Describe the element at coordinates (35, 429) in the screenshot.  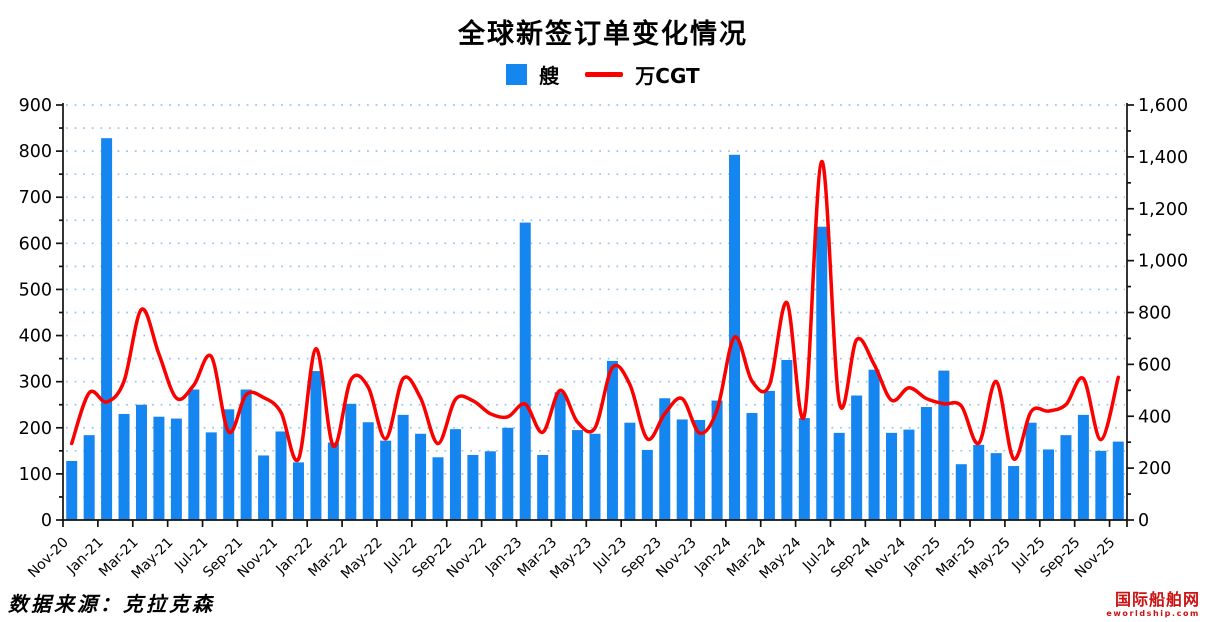
I see `y-left-tick-label: 200` at that location.